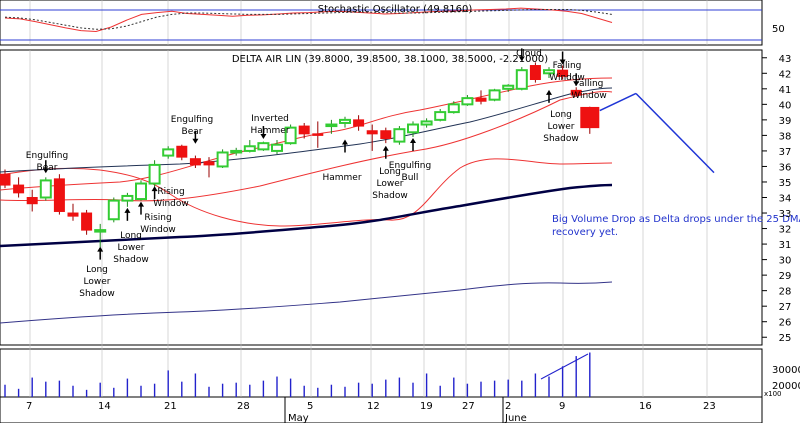  What do you see at coordinates (785, 214) in the screenshot?
I see `price-tick-label: 33` at bounding box center [785, 214].